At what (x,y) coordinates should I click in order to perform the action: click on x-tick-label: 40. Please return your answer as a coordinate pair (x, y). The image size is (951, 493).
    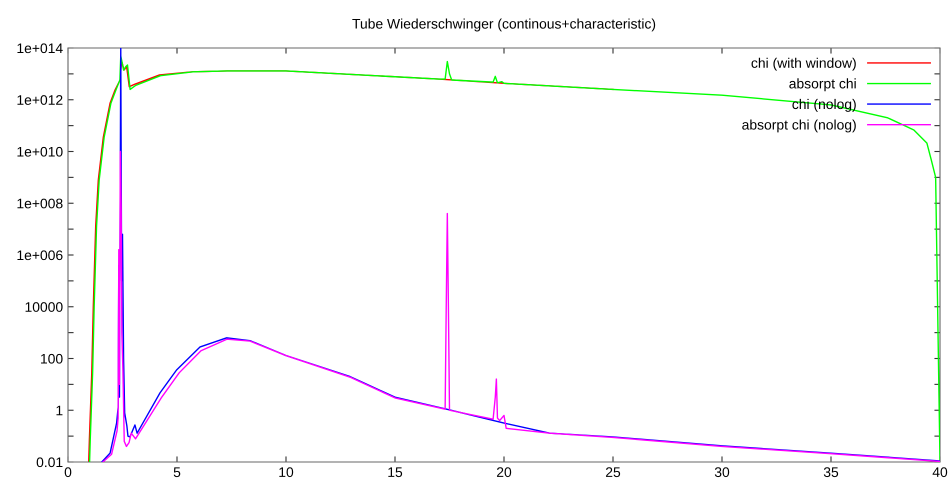
    Looking at the image, I should click on (940, 472).